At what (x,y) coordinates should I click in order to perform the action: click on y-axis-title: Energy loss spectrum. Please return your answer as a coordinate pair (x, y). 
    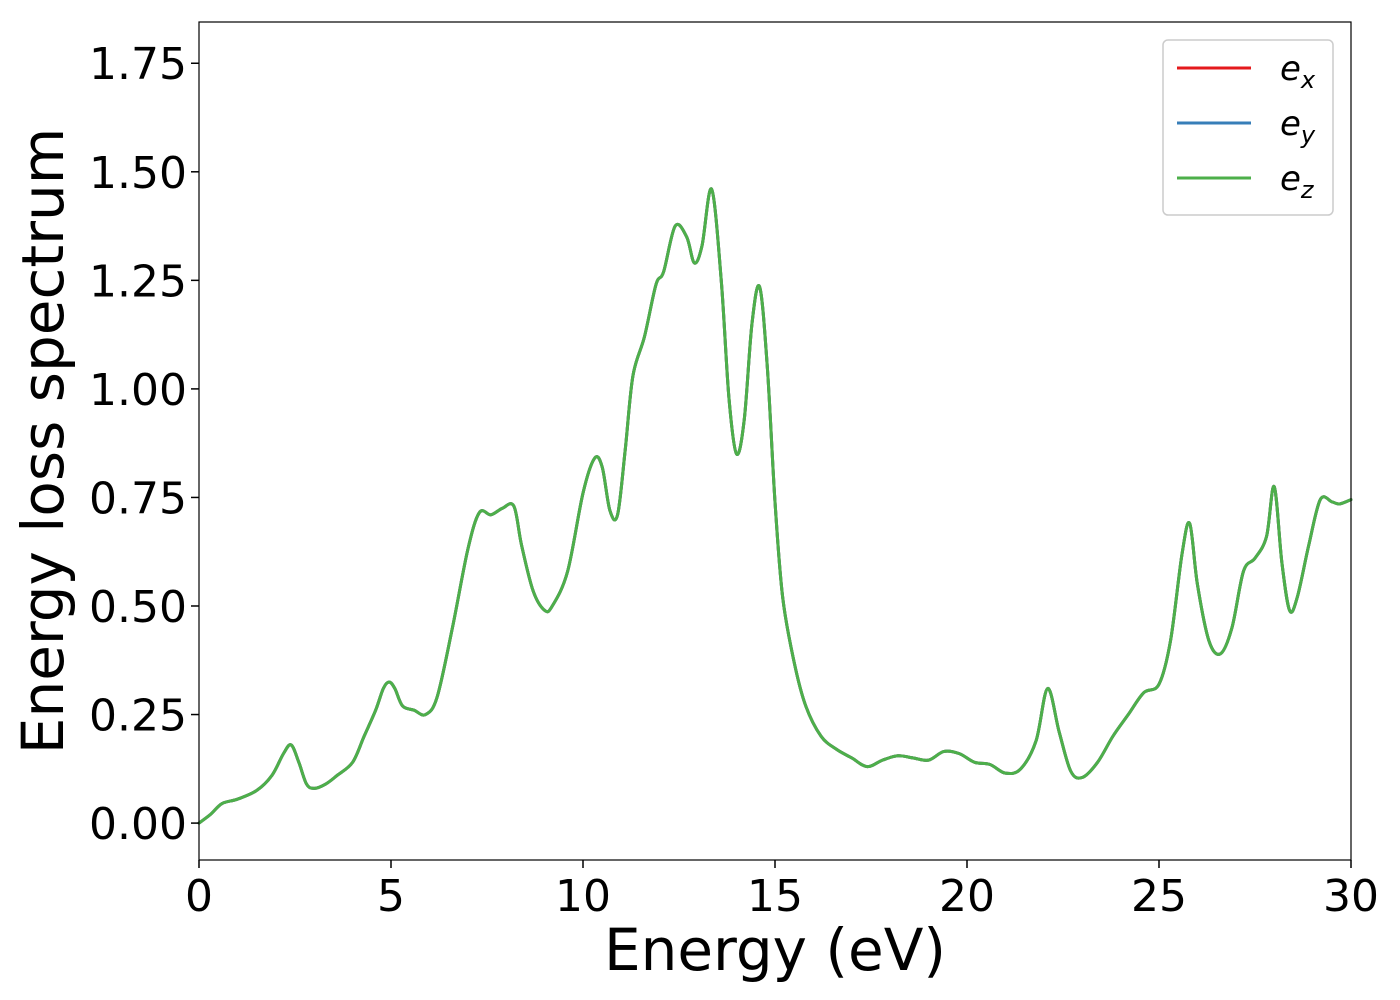
    Looking at the image, I should click on (43, 441).